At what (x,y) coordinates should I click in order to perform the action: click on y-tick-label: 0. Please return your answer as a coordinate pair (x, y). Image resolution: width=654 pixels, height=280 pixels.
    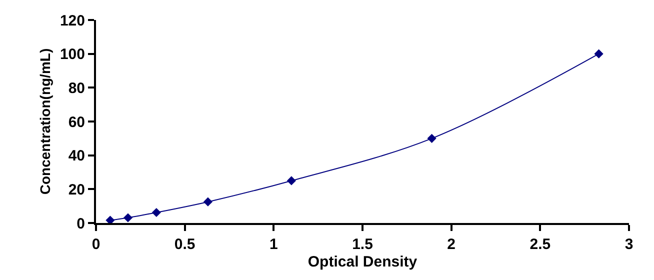
    Looking at the image, I should click on (80, 223).